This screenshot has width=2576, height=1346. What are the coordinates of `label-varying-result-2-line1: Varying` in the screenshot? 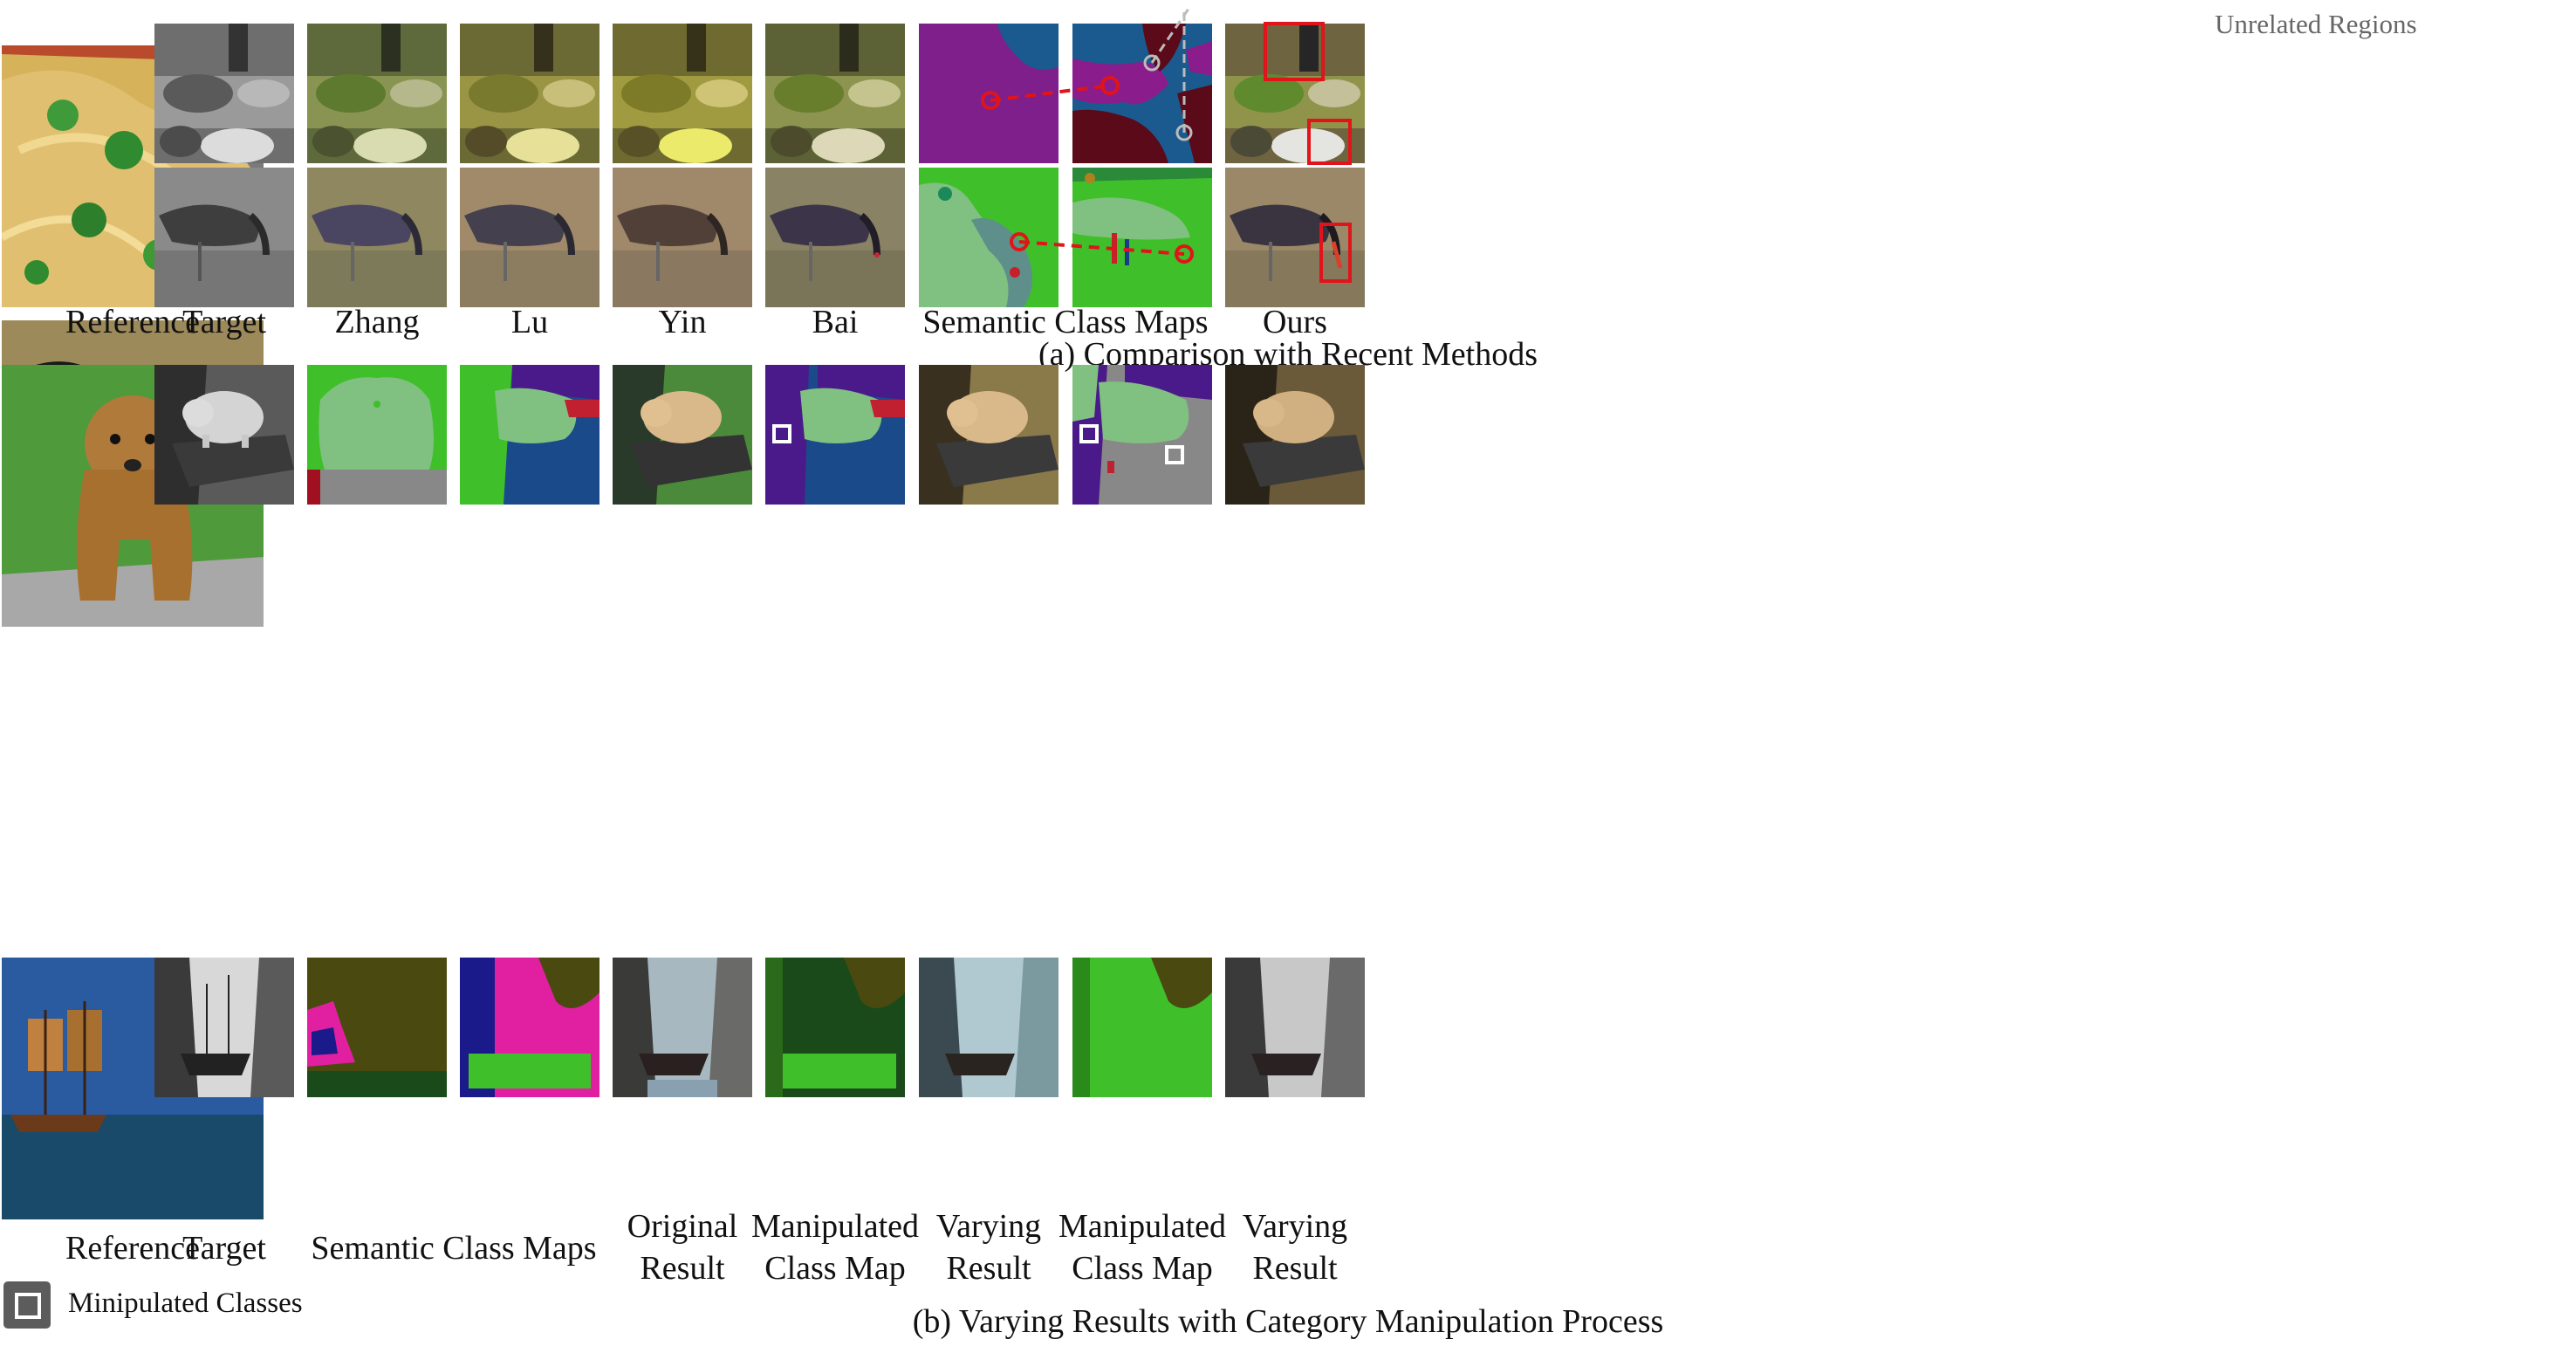 It's located at (1295, 1226).